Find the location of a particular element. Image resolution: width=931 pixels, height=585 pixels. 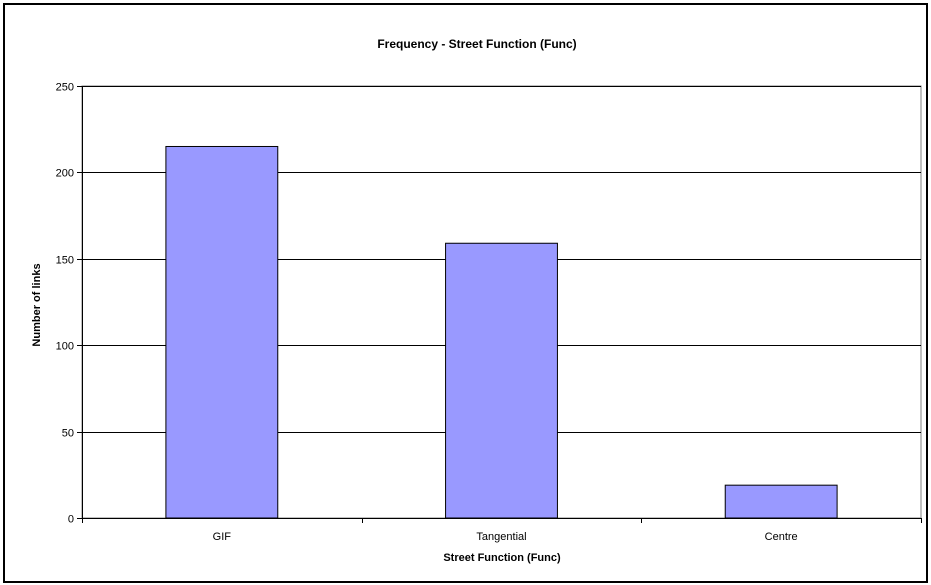

y-tick-label: 250 is located at coordinates (65, 88).